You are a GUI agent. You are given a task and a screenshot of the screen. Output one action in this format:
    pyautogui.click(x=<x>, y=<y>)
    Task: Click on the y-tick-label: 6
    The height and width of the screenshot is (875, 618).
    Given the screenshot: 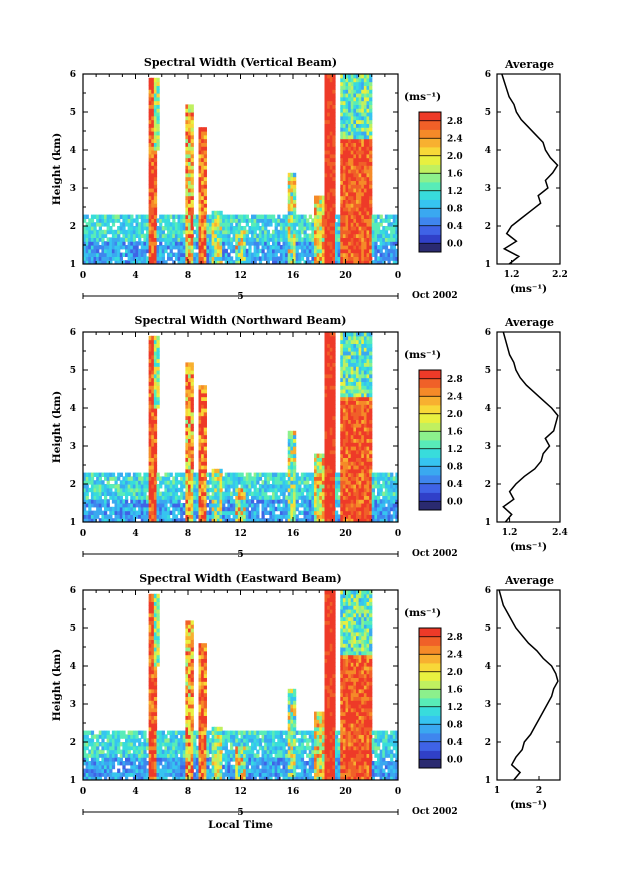 What is the action you would take?
    pyautogui.click(x=73, y=75)
    